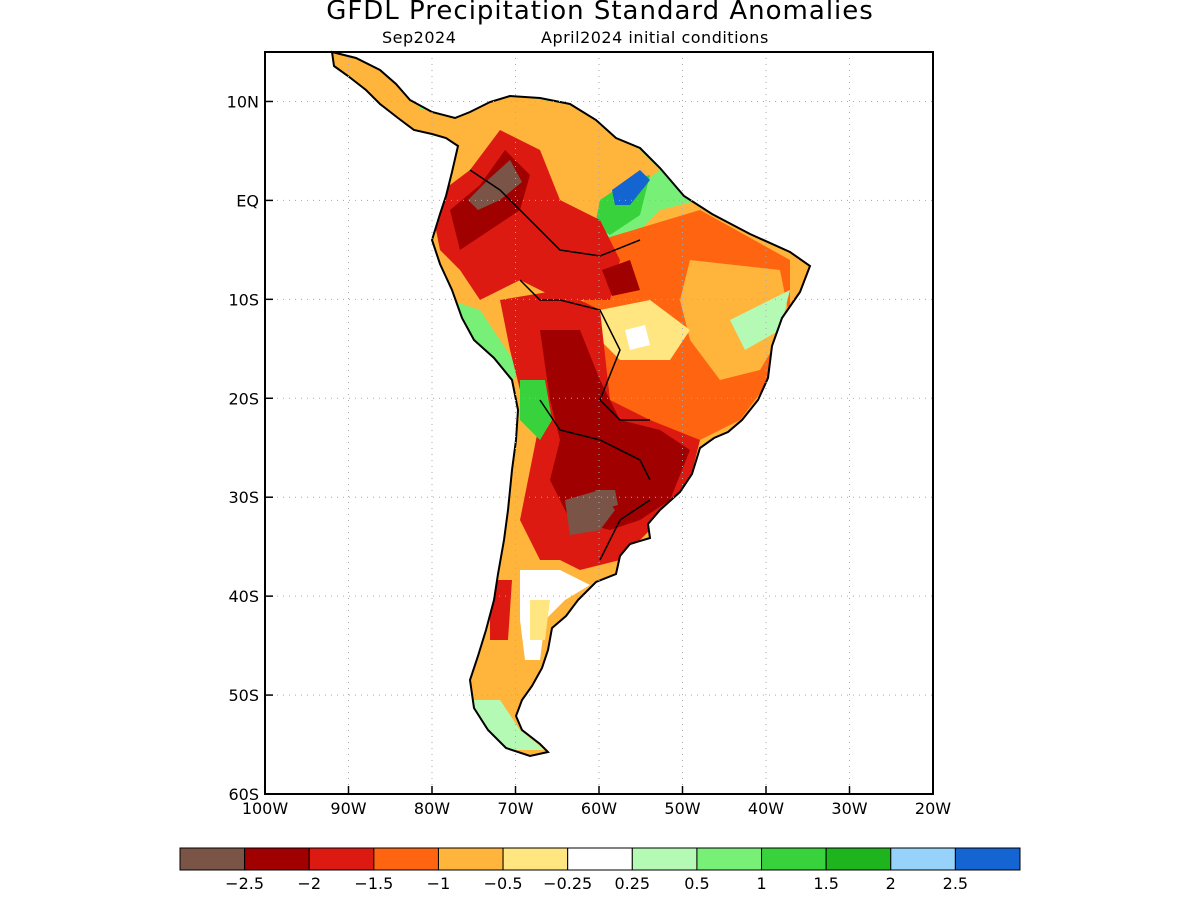  Describe the element at coordinates (825, 883) in the screenshot. I see `colorbar-label: 1.5` at that location.